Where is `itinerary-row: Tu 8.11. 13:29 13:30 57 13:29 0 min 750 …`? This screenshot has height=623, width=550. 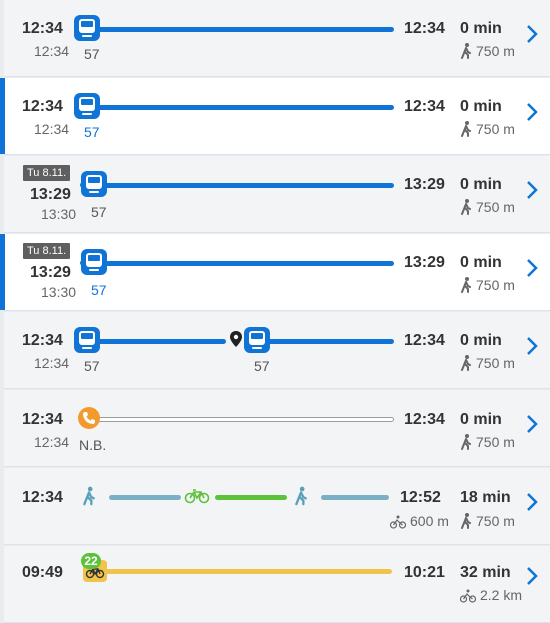 itinerary-row: Tu 8.11. 13:29 13:30 57 13:29 0 min 750 … is located at coordinates (277, 194).